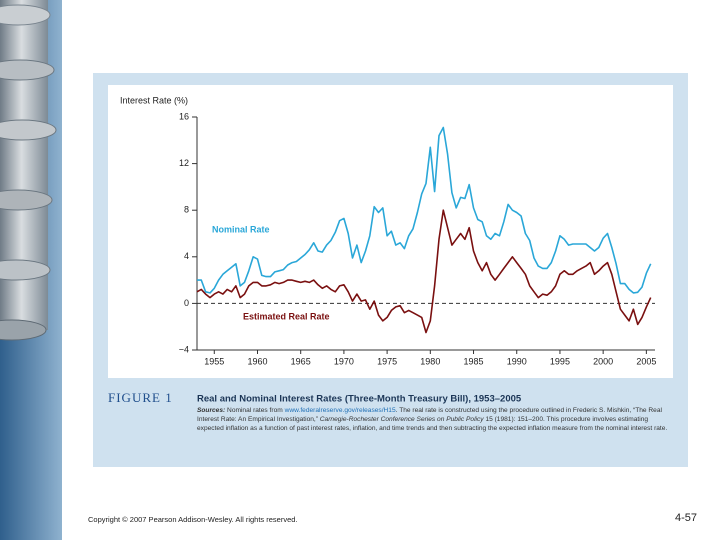  Describe the element at coordinates (430, 361) in the screenshot. I see `x-tick-label: 1980` at that location.